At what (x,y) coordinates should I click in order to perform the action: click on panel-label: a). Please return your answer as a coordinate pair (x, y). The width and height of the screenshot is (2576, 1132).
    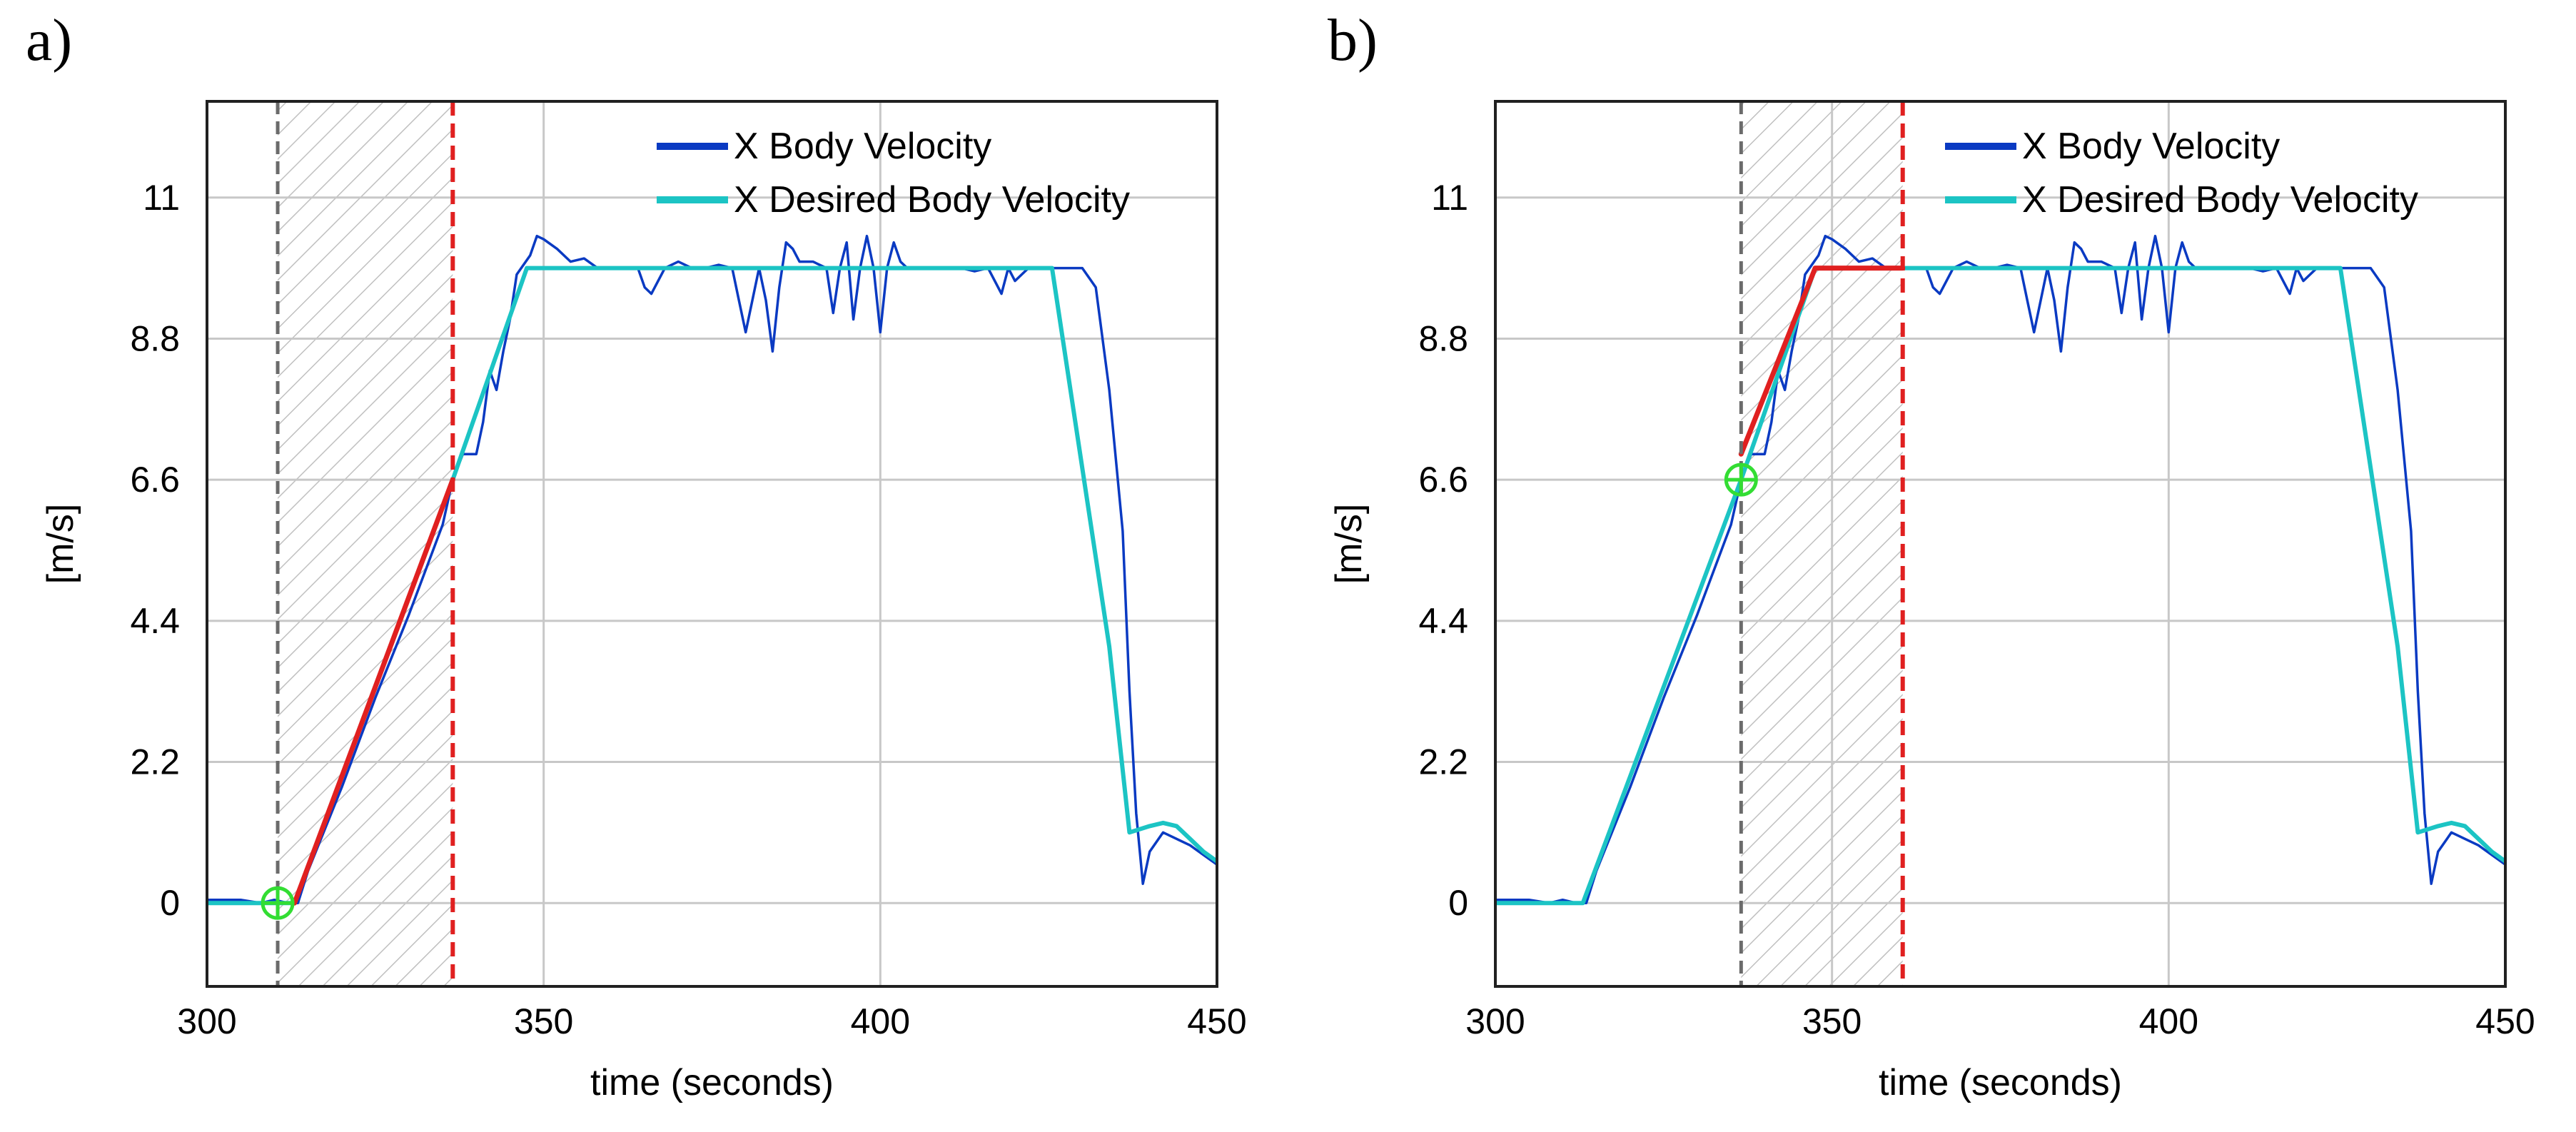
    Looking at the image, I should click on (49, 40).